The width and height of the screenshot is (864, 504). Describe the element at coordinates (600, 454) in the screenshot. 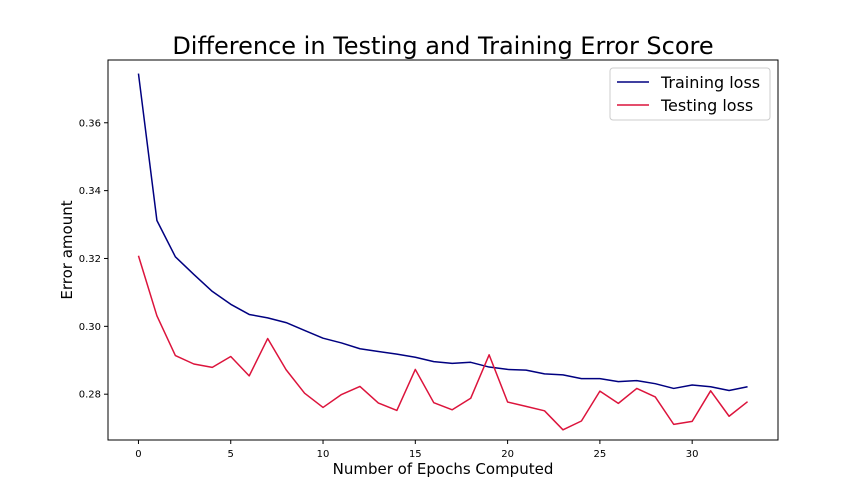

I see `x-tick-label: 25` at that location.